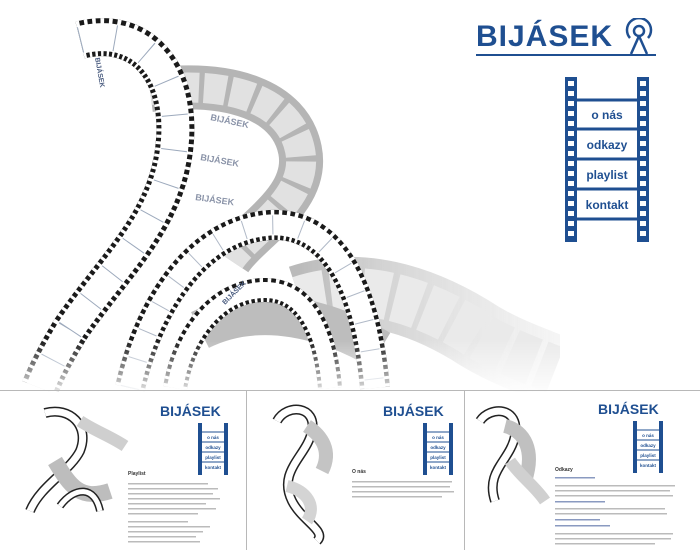  Describe the element at coordinates (359, 472) in the screenshot. I see `thumbnail-page-title: O nás` at that location.